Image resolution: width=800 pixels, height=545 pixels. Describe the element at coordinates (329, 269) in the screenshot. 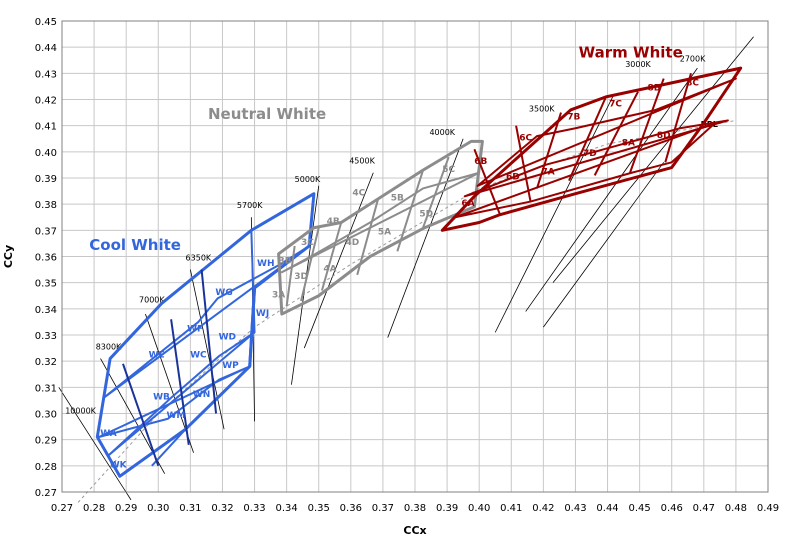

I see `bin-label: 4A` at that location.